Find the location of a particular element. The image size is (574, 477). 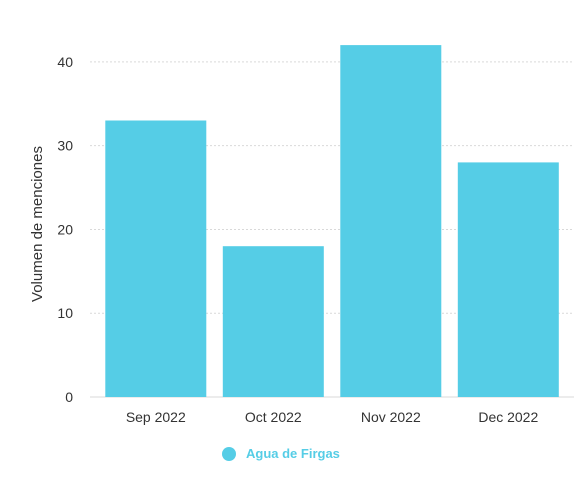

bar-sep-2022 is located at coordinates (156, 259).